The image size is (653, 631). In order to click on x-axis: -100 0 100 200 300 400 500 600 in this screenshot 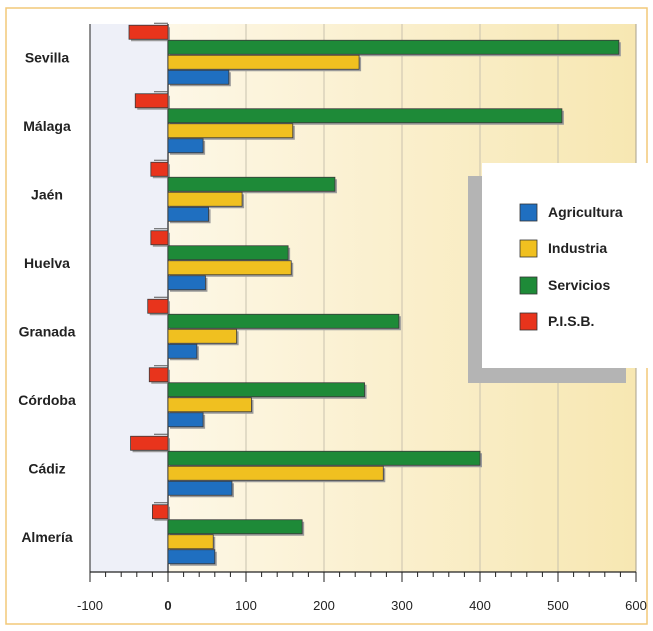, I will do `click(362, 592)`.